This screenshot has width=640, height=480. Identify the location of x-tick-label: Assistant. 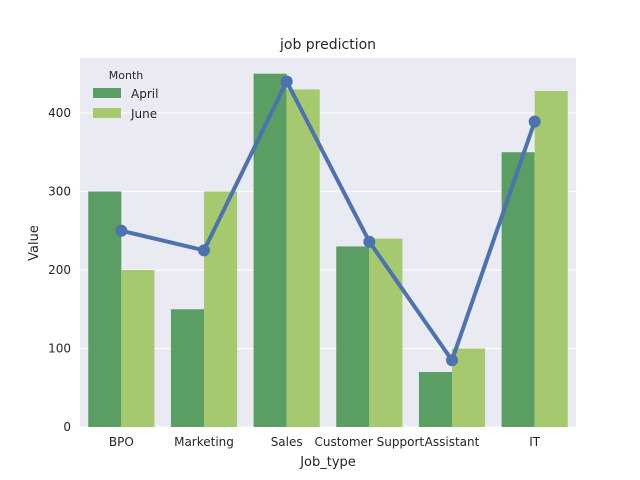
(452, 442).